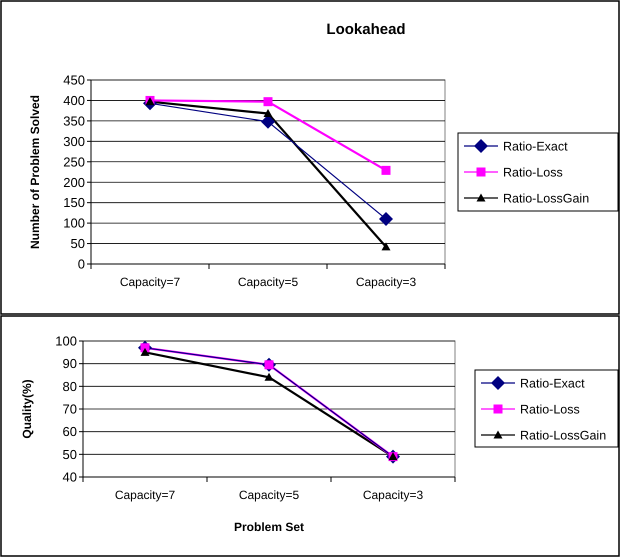  What do you see at coordinates (74, 162) in the screenshot?
I see `y-tick-label: 250` at bounding box center [74, 162].